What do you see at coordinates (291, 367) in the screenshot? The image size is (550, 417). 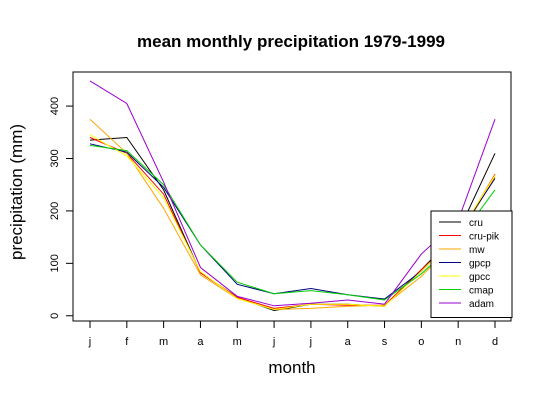 I see `x-axis-title: month` at bounding box center [291, 367].